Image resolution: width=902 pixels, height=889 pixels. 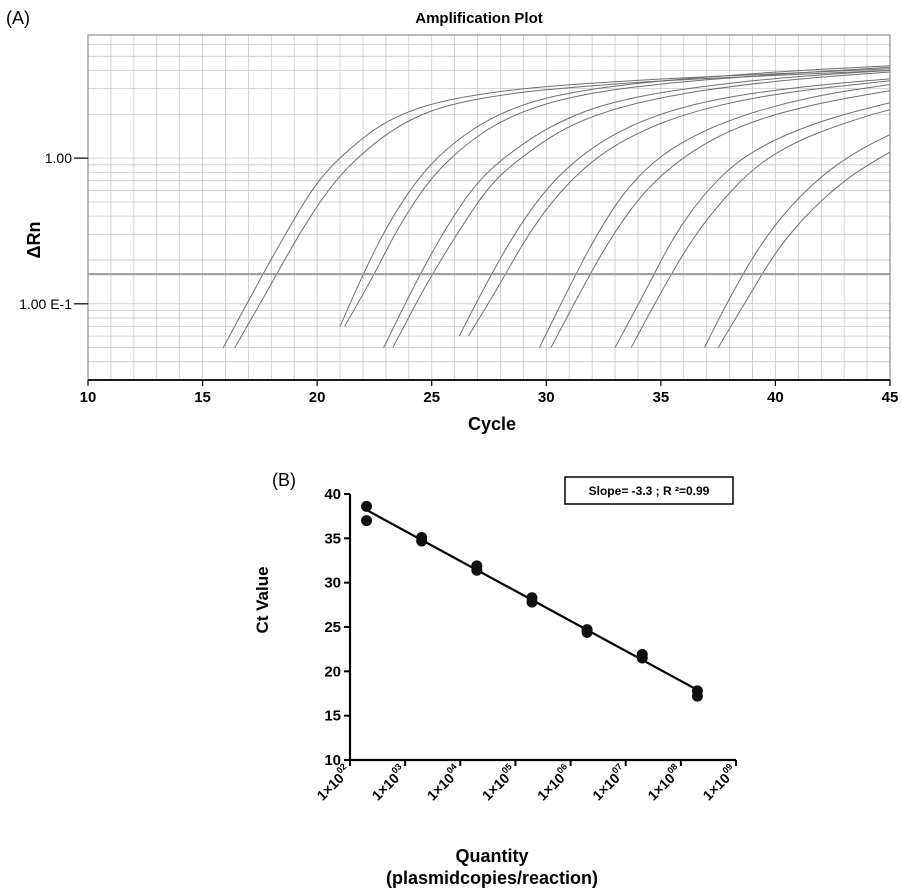 I want to click on panel-a-ylabel: ΔRn, so click(x=34, y=240).